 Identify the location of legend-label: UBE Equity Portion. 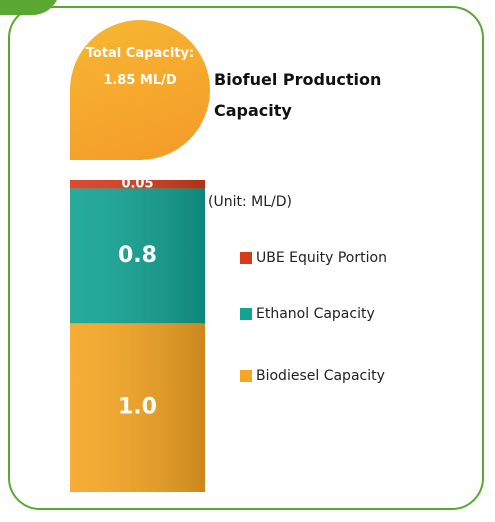
(321, 258).